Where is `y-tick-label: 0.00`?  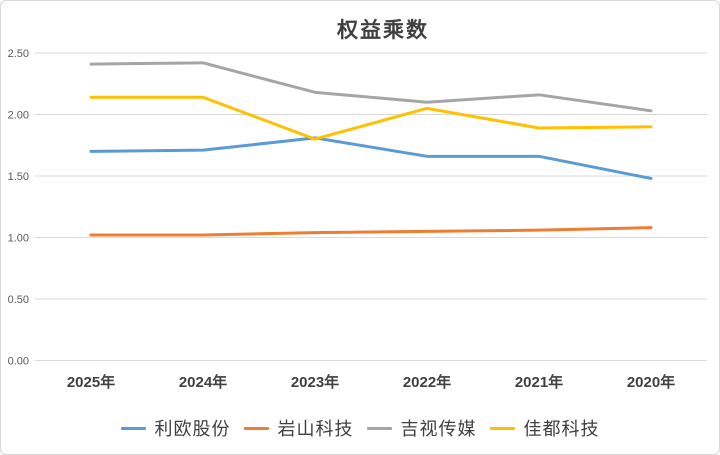
y-tick-label: 0.00 is located at coordinates (18, 362).